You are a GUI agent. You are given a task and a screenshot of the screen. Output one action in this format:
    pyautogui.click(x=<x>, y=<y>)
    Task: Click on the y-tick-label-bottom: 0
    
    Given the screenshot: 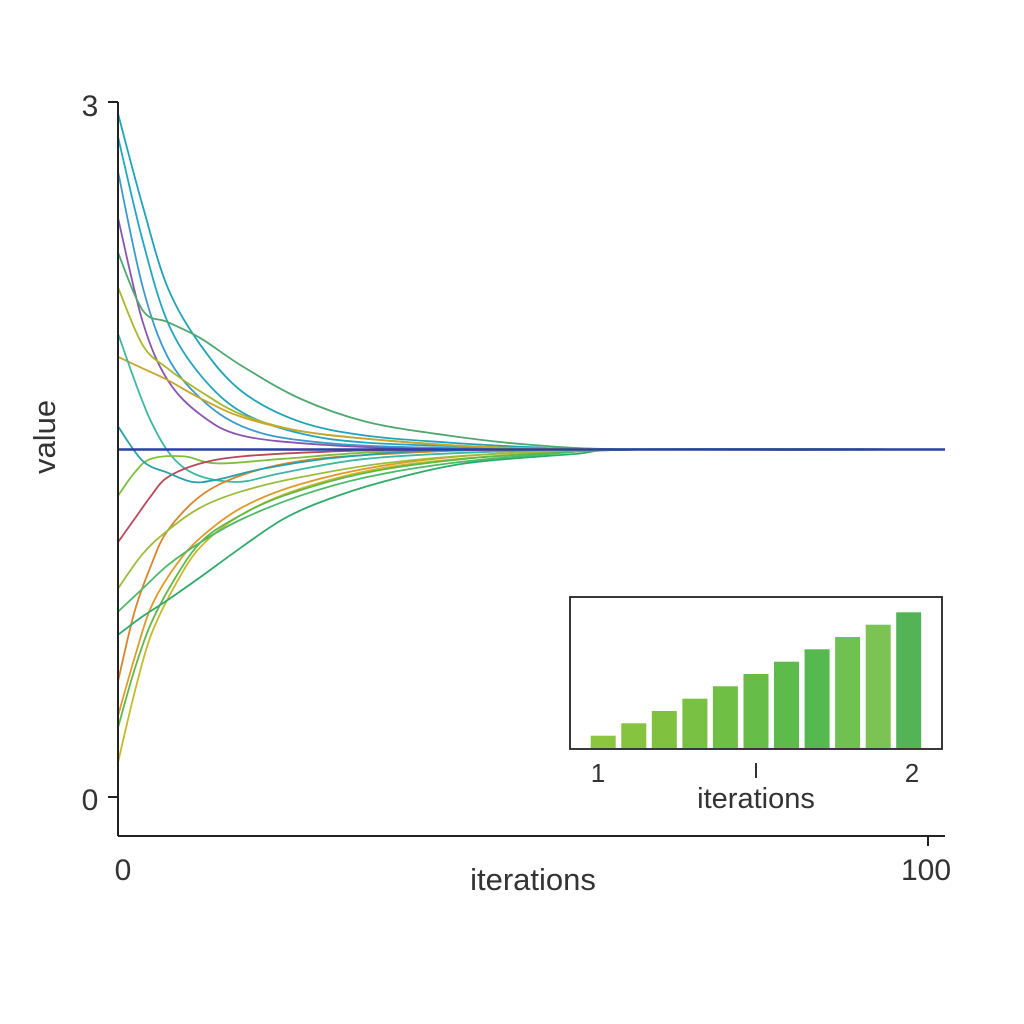 What is the action you would take?
    pyautogui.click(x=90, y=800)
    